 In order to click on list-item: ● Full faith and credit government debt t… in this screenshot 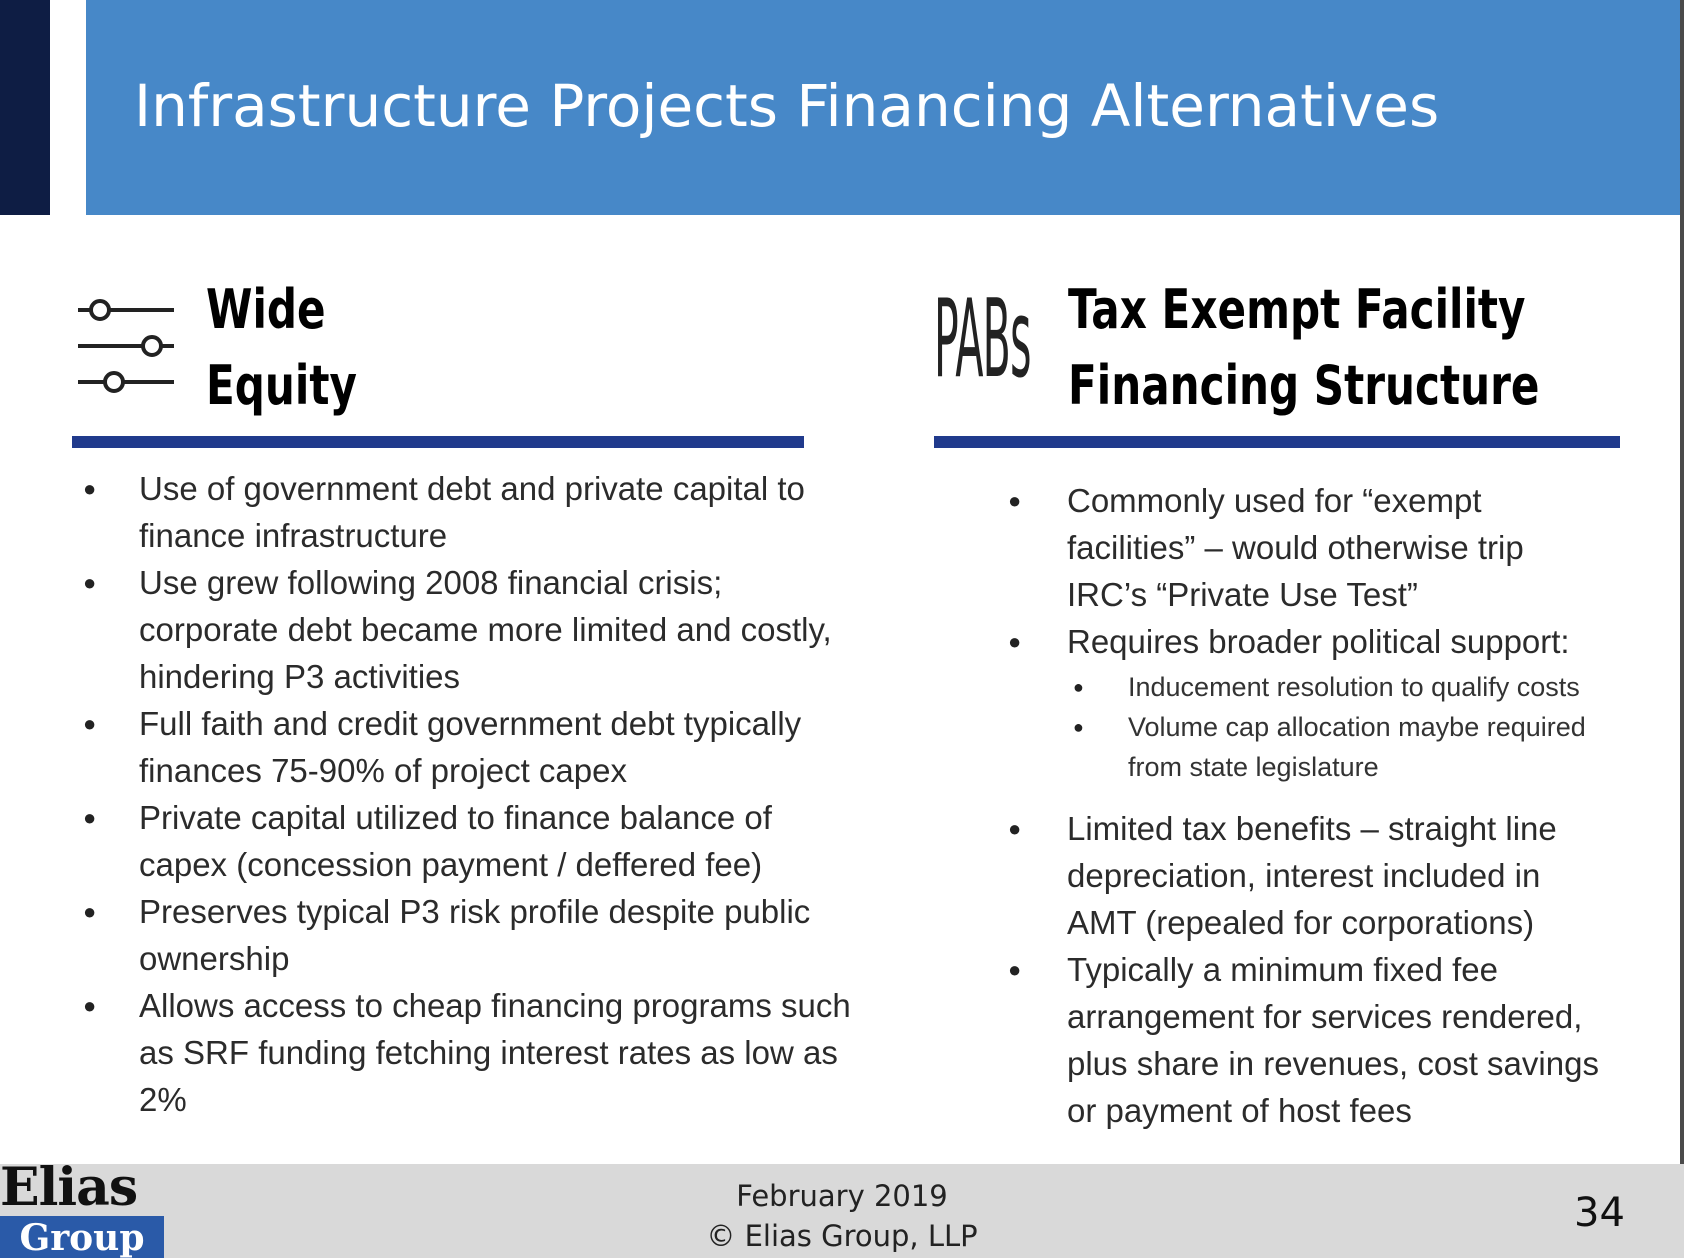, I will do `click(442, 747)`.